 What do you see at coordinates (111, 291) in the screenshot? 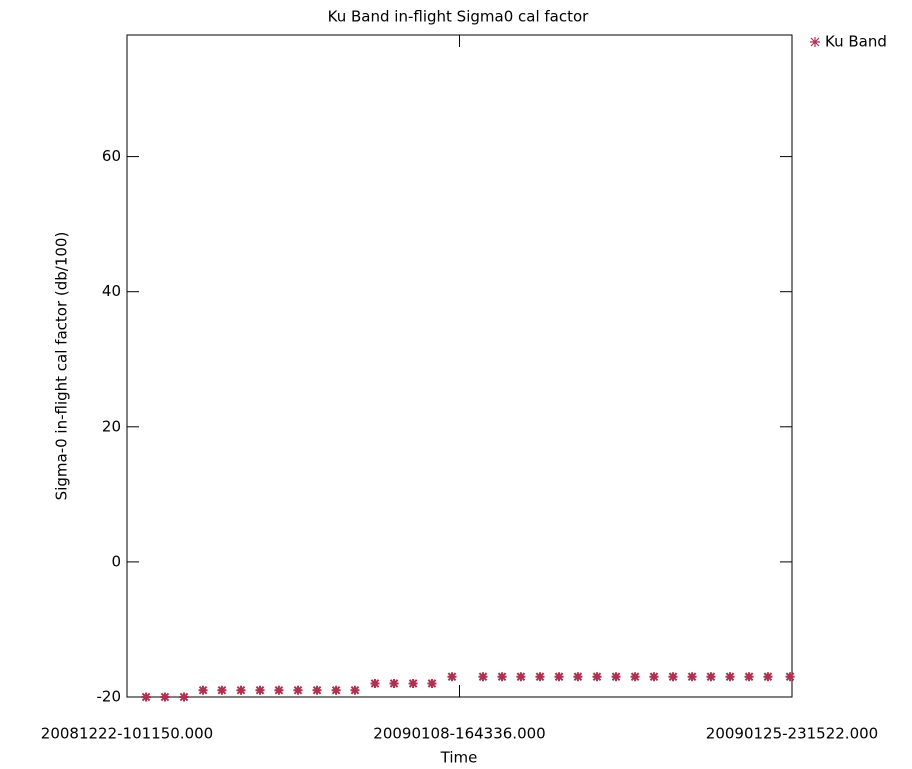
I see `y-tick-label: 40` at bounding box center [111, 291].